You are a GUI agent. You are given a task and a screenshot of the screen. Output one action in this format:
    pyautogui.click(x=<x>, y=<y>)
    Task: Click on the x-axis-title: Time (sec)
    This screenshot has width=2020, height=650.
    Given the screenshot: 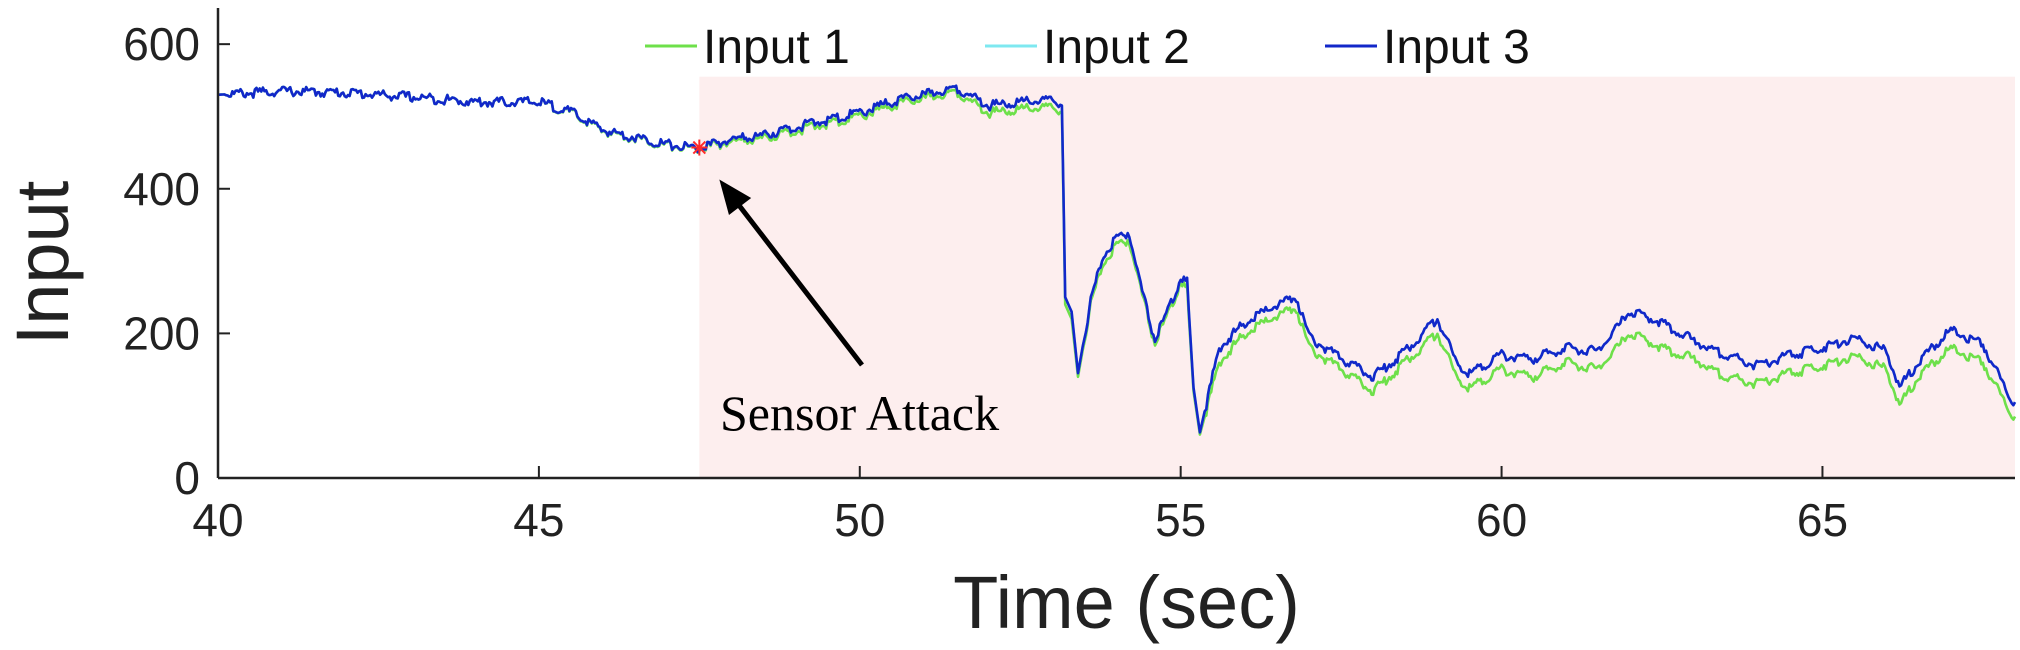 What is the action you would take?
    pyautogui.click(x=1126, y=602)
    